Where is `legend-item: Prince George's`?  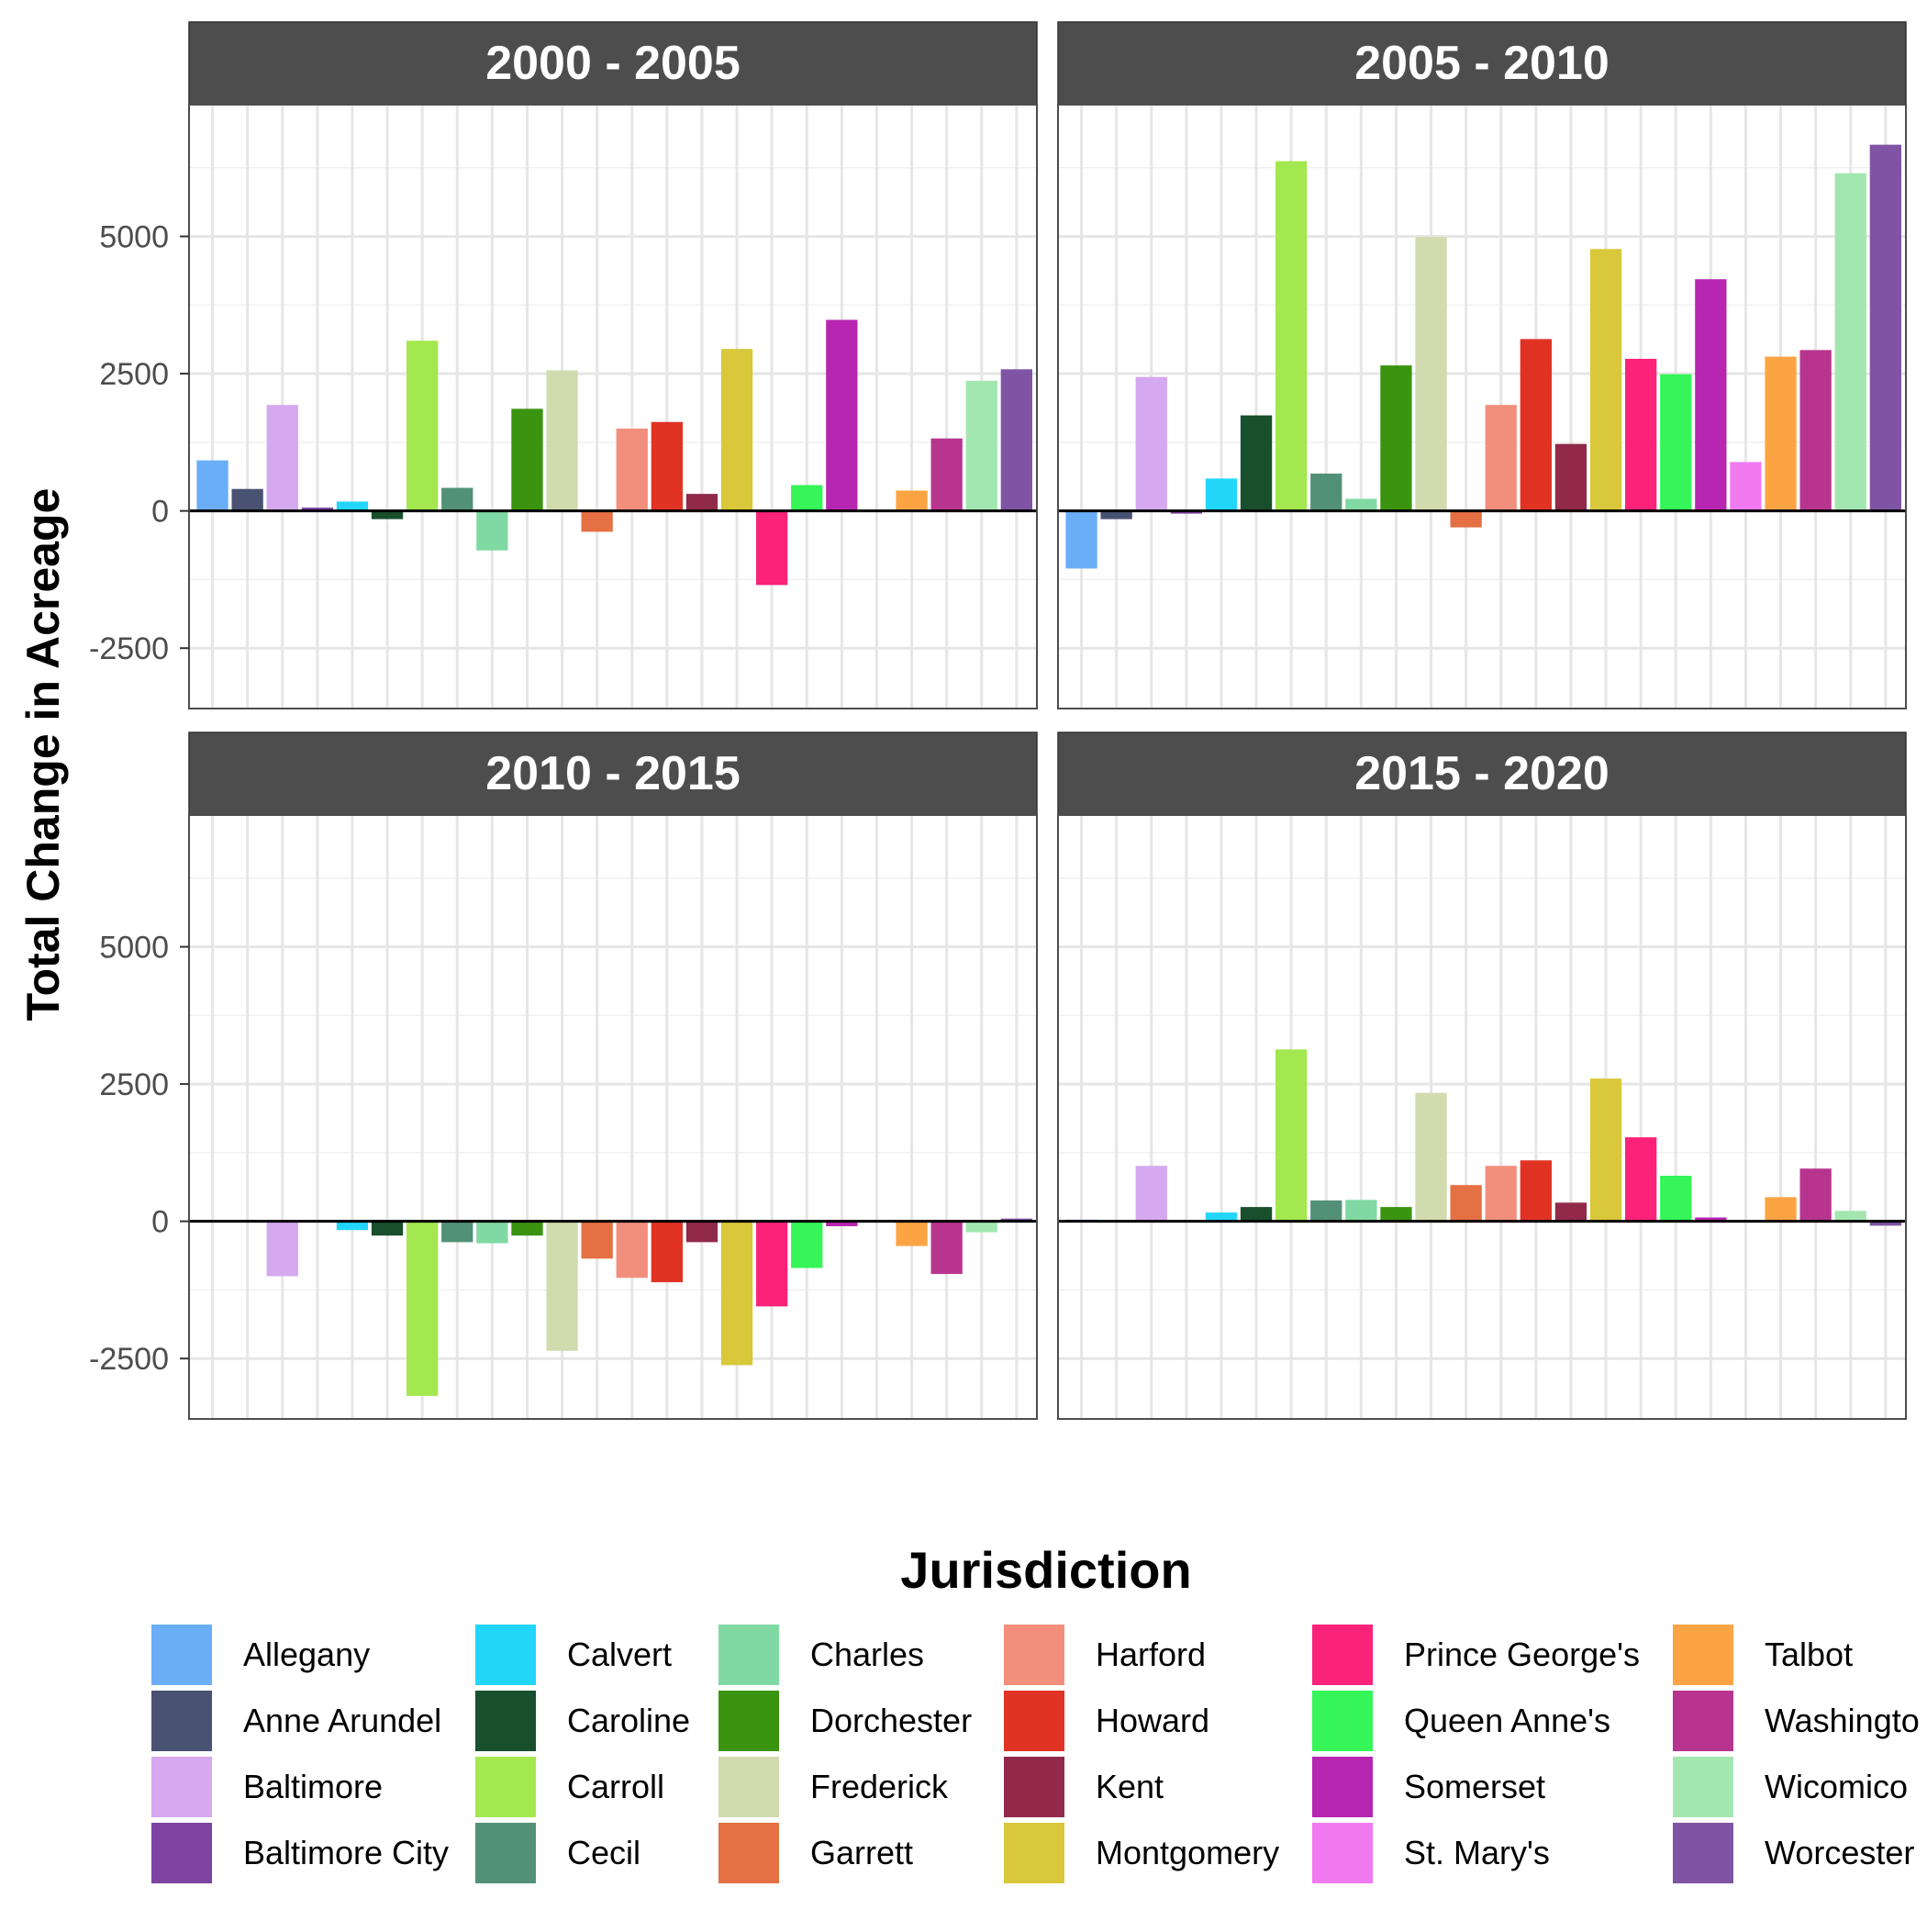
legend-item: Prince George's is located at coordinates (1476, 1655).